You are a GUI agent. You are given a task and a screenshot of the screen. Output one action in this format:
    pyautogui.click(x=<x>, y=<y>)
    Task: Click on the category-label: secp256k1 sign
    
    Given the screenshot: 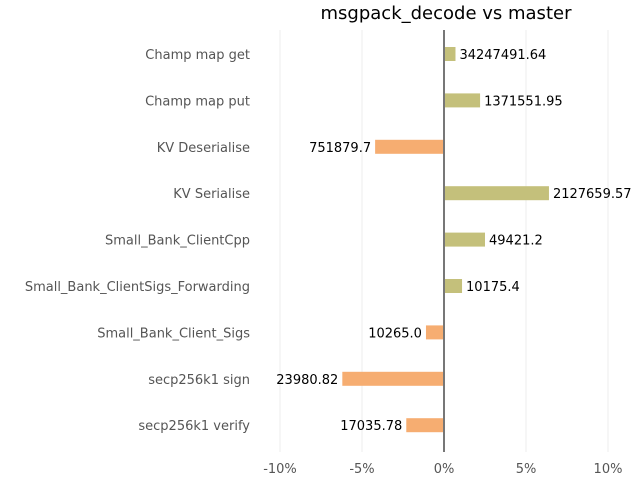 What is the action you would take?
    pyautogui.click(x=199, y=380)
    